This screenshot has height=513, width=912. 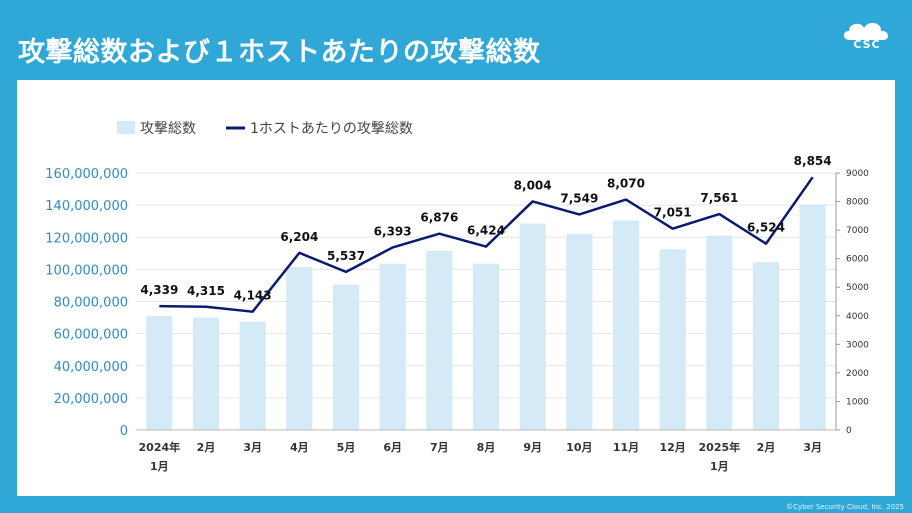 What do you see at coordinates (346, 256) in the screenshot?
I see `data-label: 5,537` at bounding box center [346, 256].